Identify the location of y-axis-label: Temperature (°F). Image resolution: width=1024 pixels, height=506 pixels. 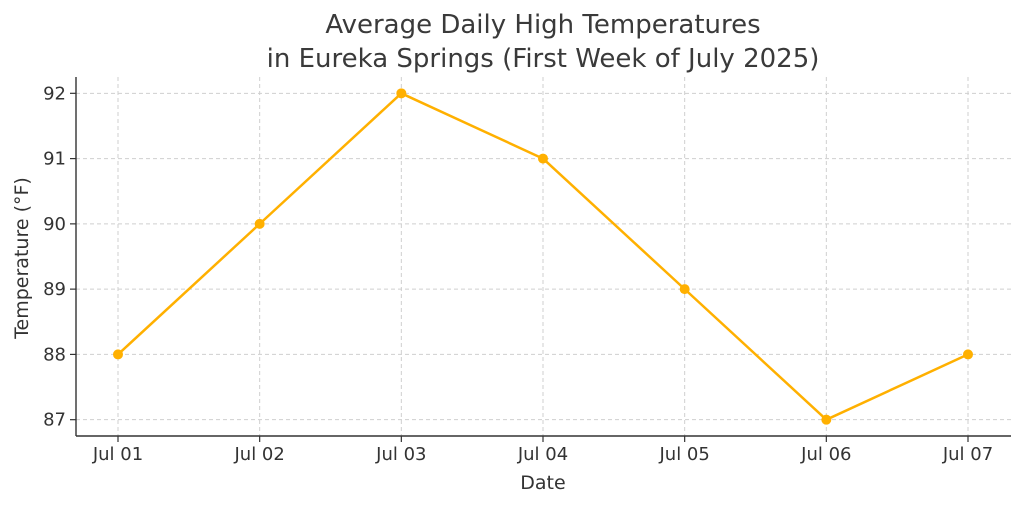
(22, 258).